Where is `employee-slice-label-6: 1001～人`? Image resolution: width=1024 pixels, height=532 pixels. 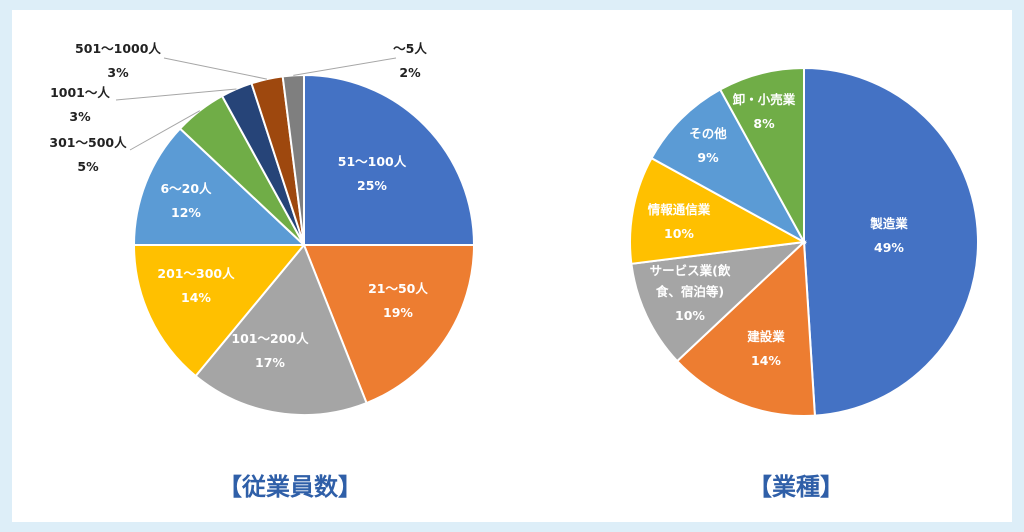
employee-slice-label-6: 1001～人 is located at coordinates (80, 92).